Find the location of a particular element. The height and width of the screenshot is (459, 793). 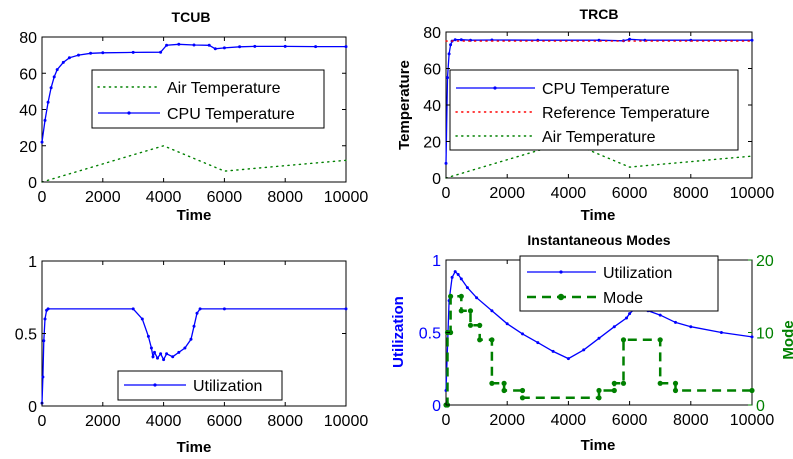

y-axis-label: Utilization is located at coordinates (398, 332).